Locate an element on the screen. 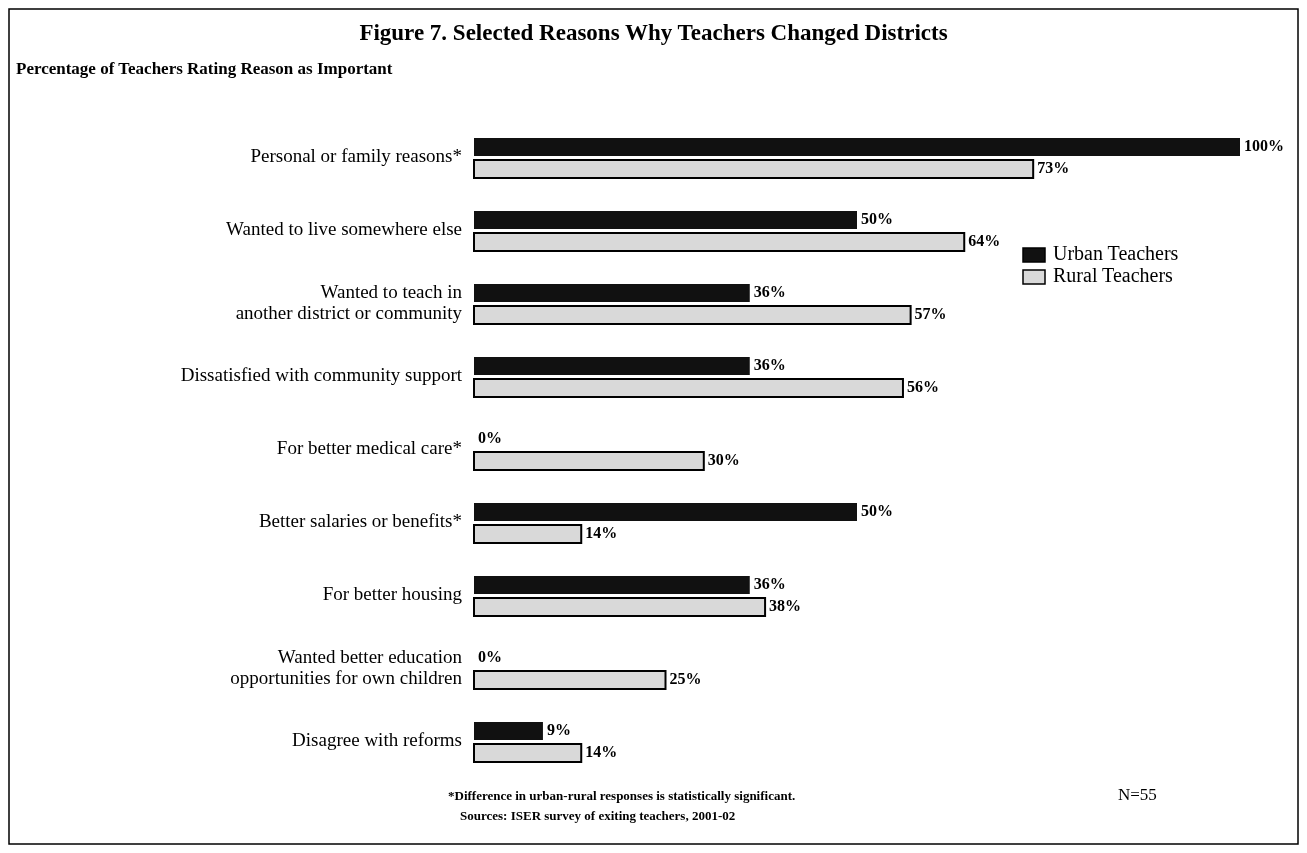 This screenshot has height=853, width=1307. y-tick-label: Dissatisfied with community support is located at coordinates (321, 375).